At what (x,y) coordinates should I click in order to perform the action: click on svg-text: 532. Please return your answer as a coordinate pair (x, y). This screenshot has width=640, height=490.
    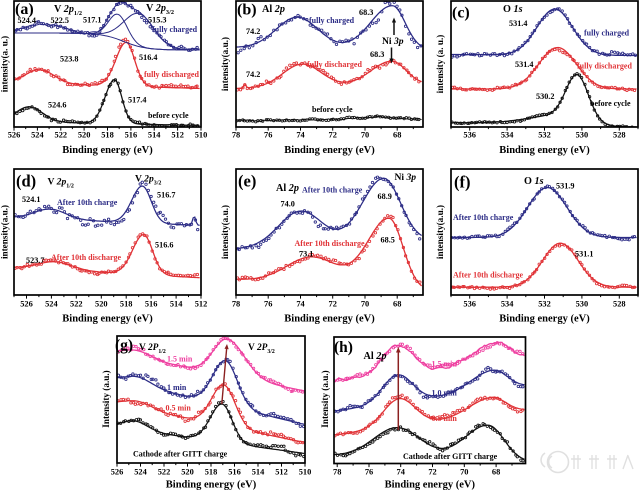
    Looking at the image, I should click on (544, 304).